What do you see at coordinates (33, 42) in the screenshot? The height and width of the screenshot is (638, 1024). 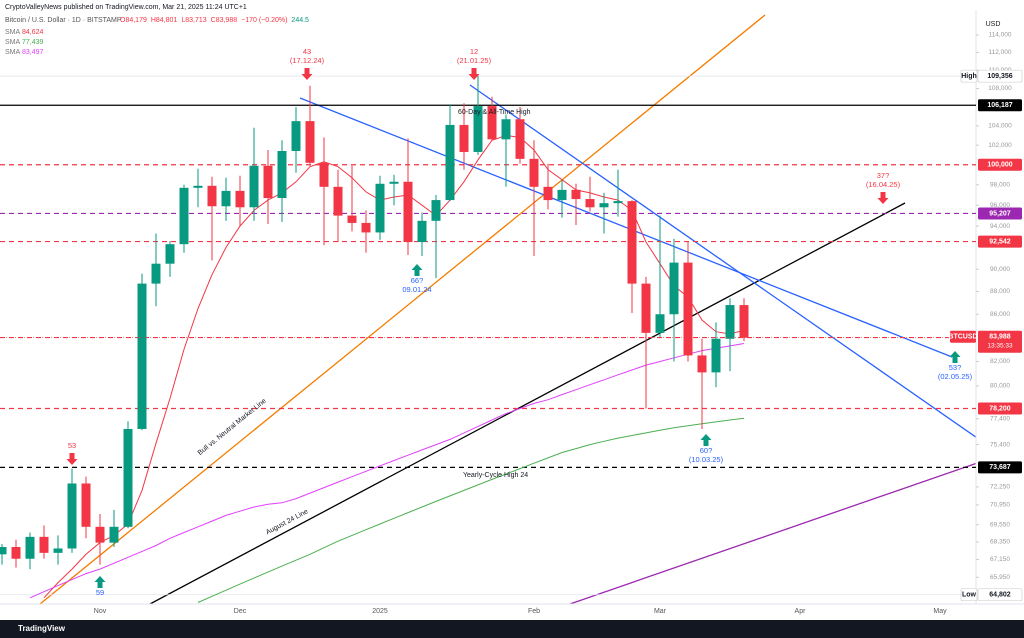 I see `legend-value: 77,439` at bounding box center [33, 42].